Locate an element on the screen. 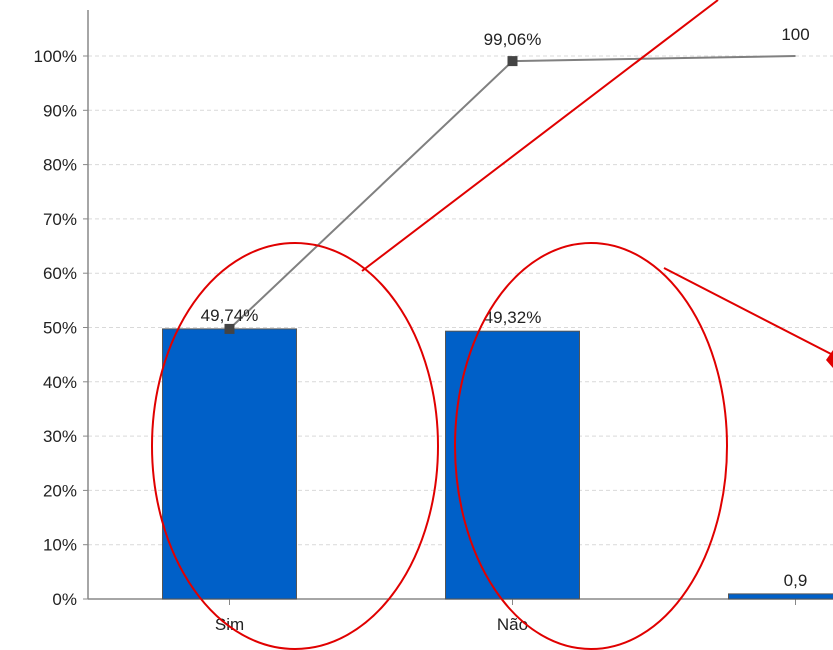 This screenshot has height=650, width=833. y-tick-label: 80% is located at coordinates (60, 165).